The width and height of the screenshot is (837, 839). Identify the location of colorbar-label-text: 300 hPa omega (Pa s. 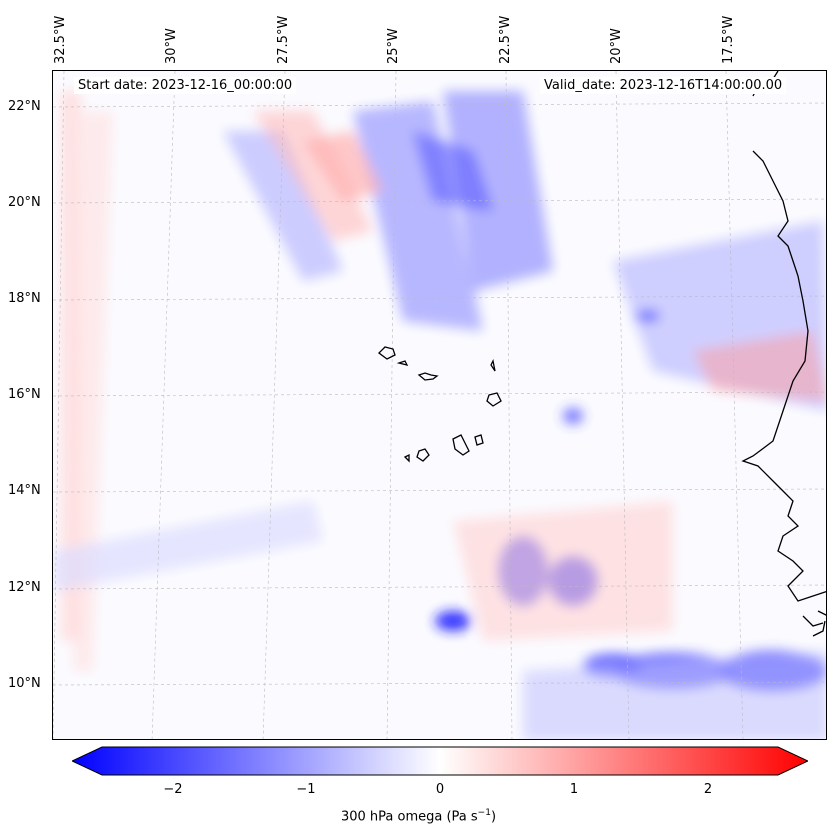
(409, 817).